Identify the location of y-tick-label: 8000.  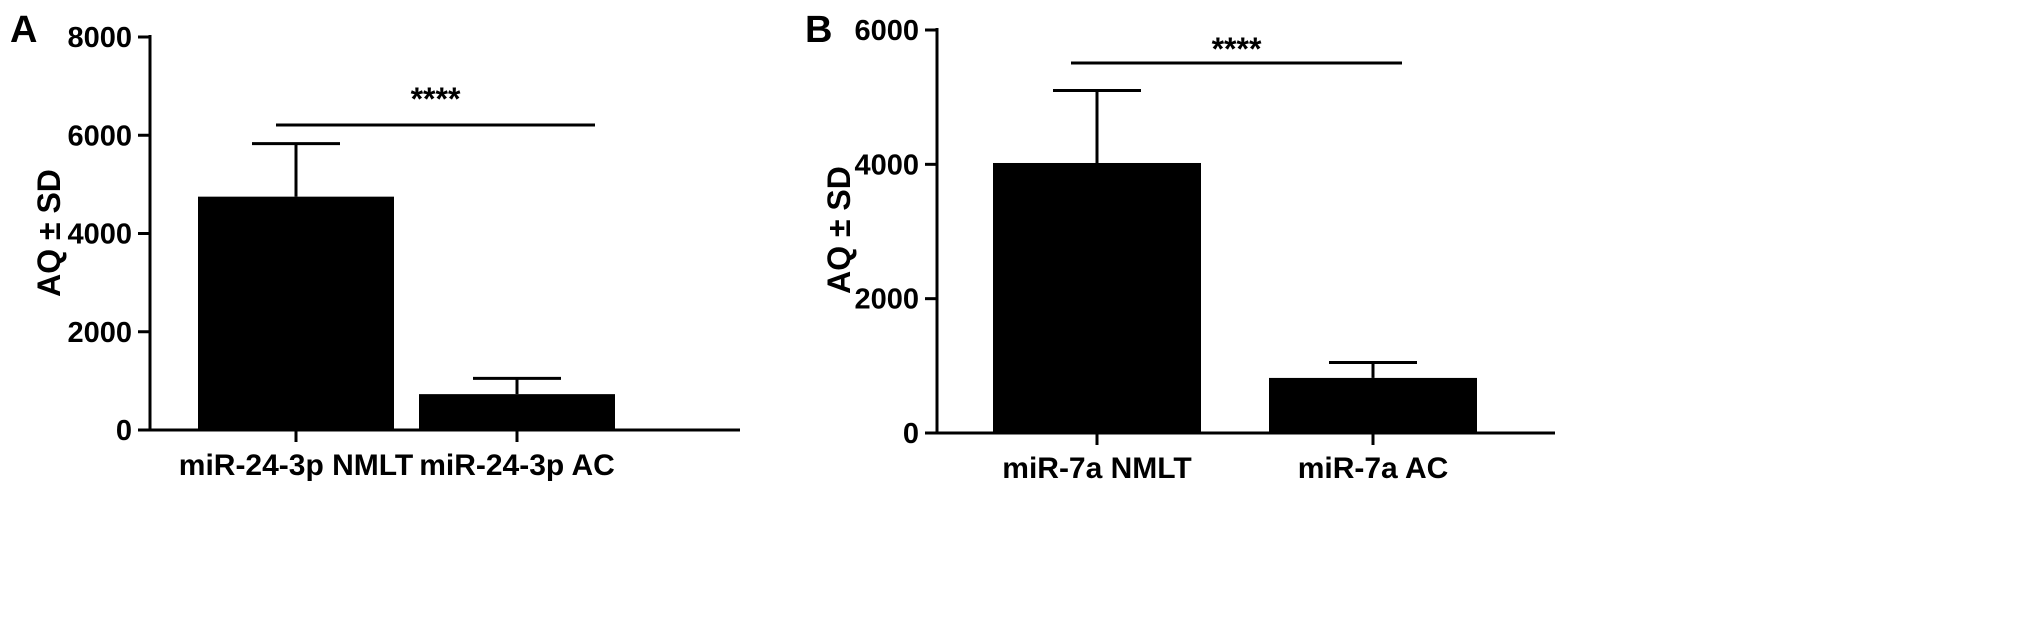
(99, 38).